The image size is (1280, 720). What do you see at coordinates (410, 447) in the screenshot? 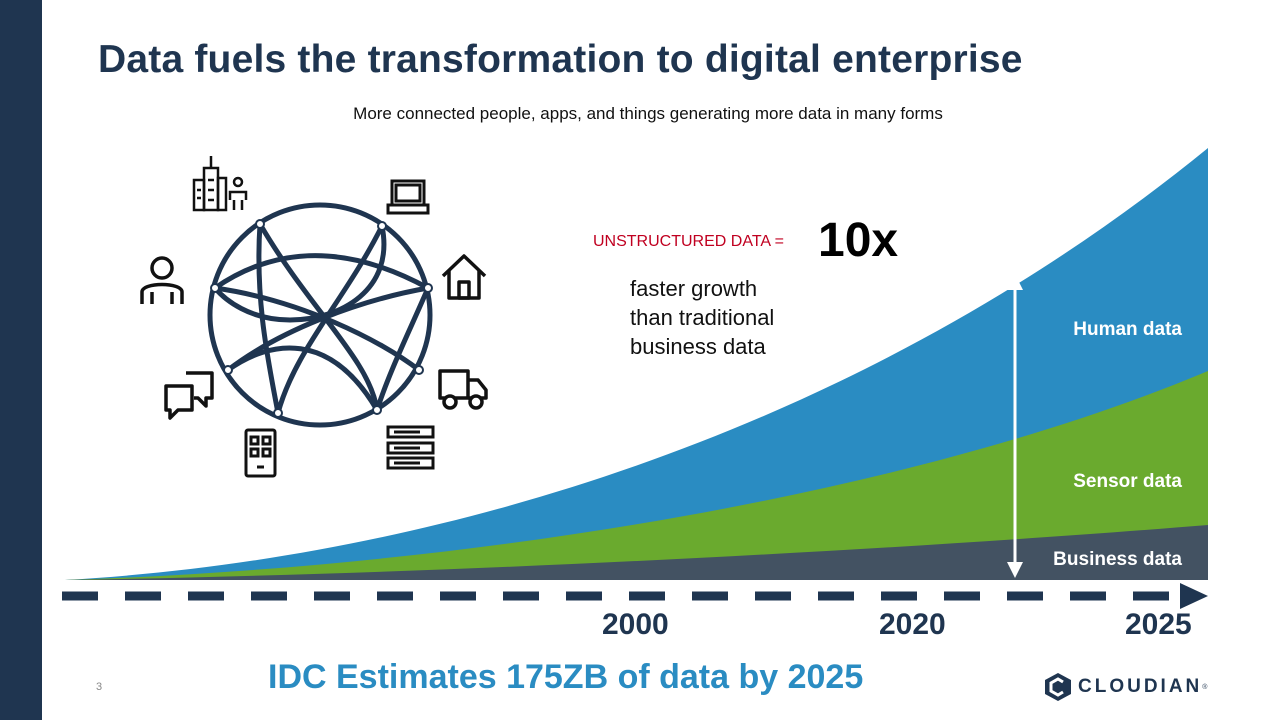
I see `server-icon` at bounding box center [410, 447].